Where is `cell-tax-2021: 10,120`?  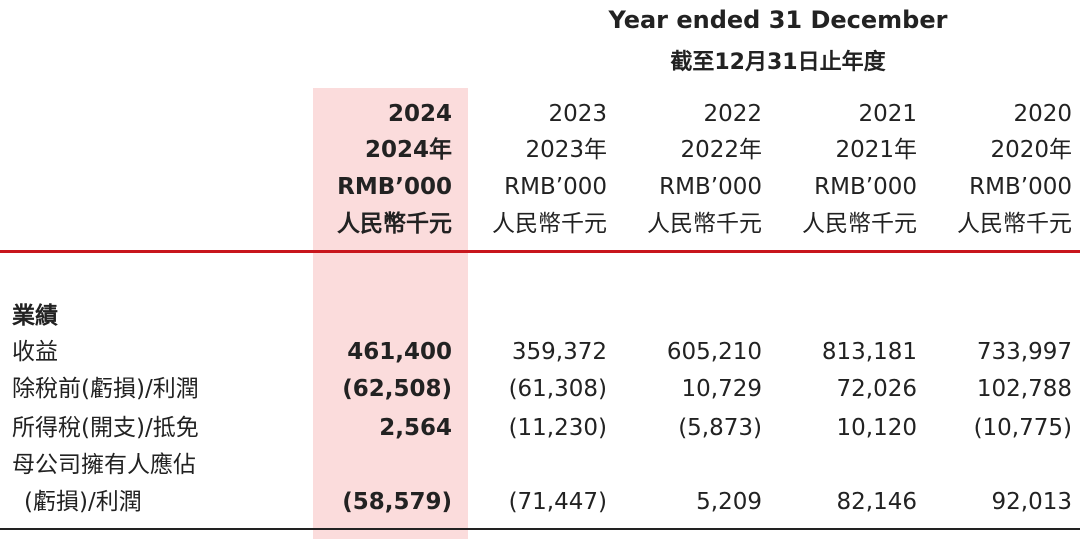
cell-tax-2021: 10,120 is located at coordinates (876, 428).